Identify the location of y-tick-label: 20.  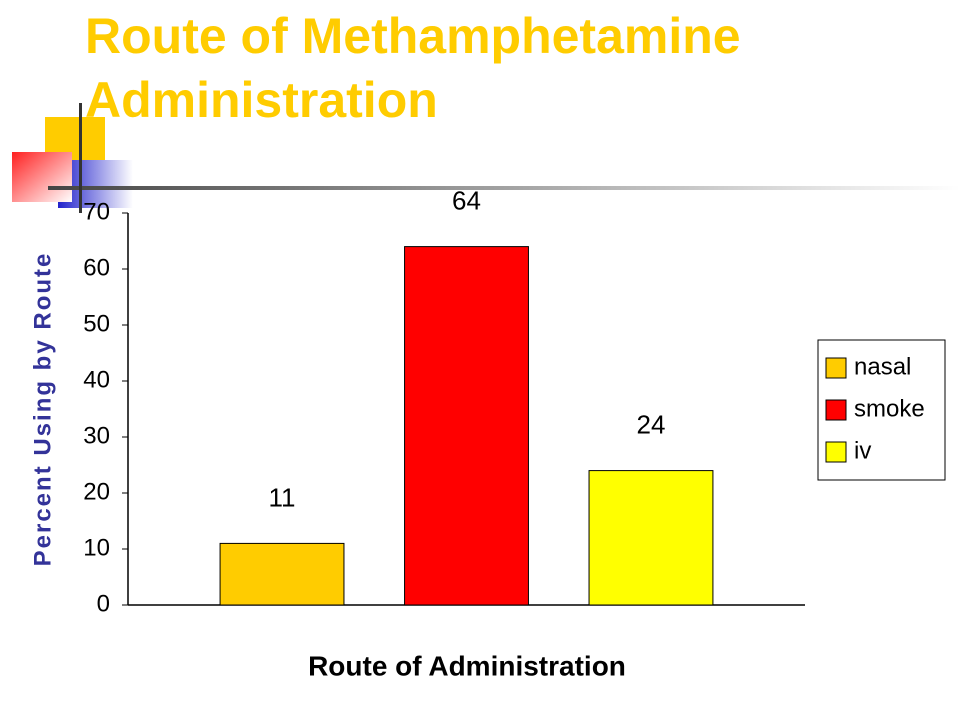
(96, 491).